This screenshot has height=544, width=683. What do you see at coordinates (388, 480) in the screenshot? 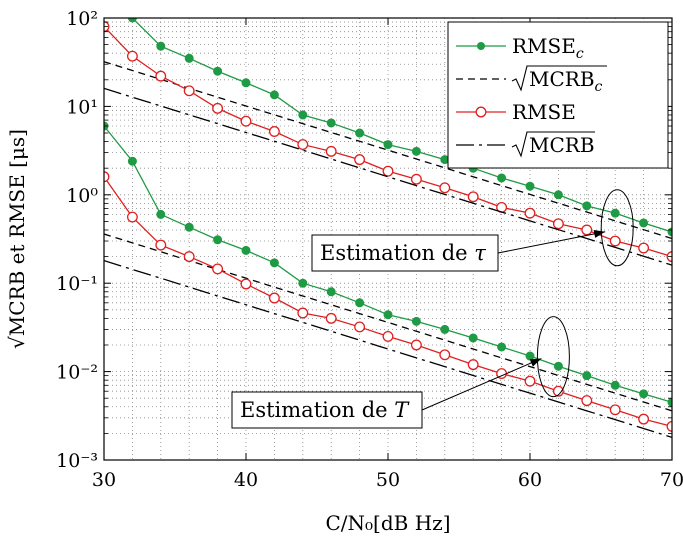
I see `x-tick-label: 50` at bounding box center [388, 480].